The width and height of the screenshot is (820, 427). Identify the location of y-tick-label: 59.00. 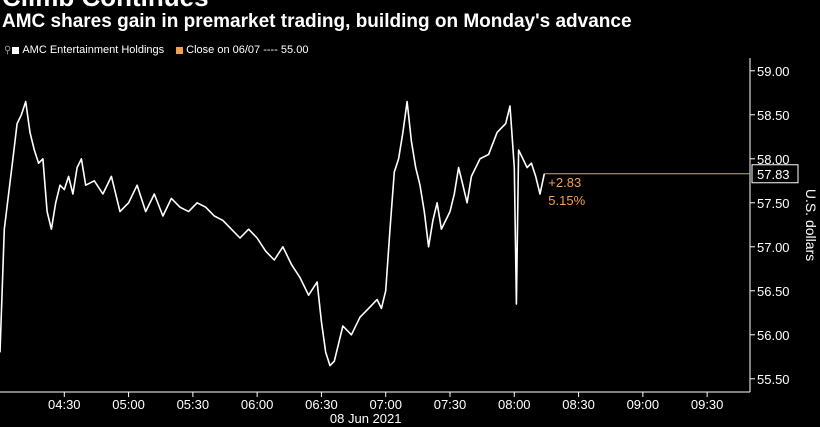
(773, 71).